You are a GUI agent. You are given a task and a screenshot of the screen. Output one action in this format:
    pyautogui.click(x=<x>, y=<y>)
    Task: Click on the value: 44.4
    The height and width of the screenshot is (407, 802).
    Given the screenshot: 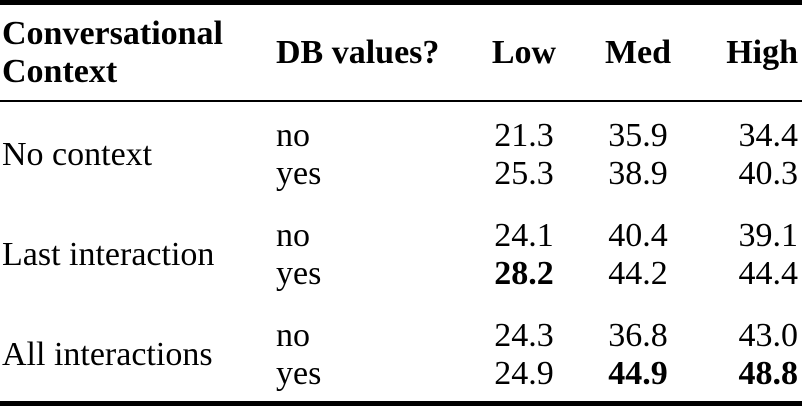 What is the action you would take?
    pyautogui.click(x=768, y=273)
    